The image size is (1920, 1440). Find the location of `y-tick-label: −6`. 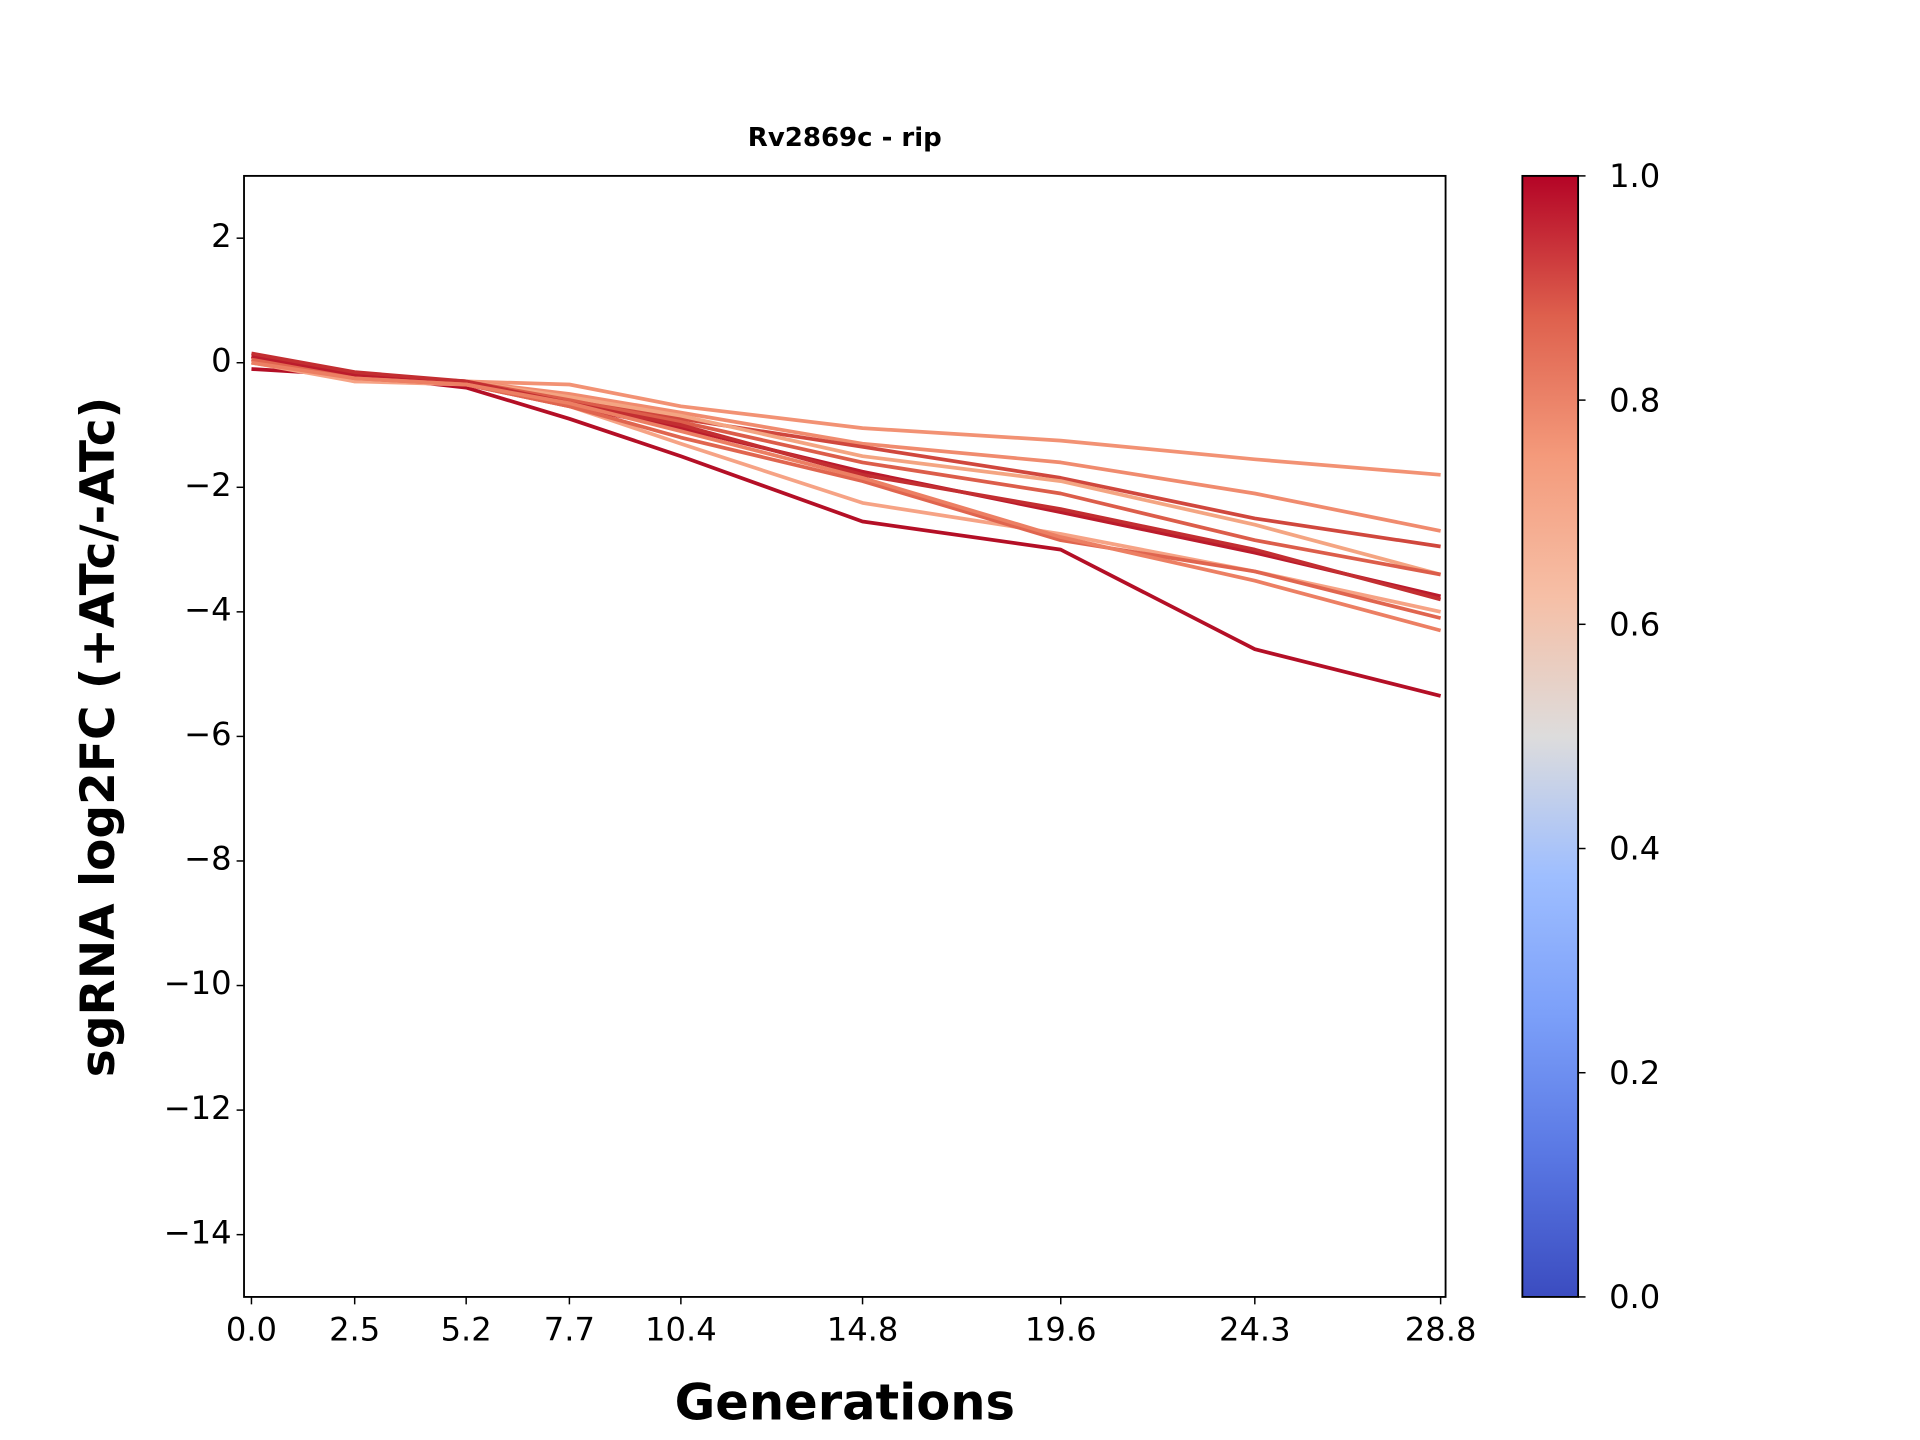

y-tick-label: −6 is located at coordinates (207, 734).